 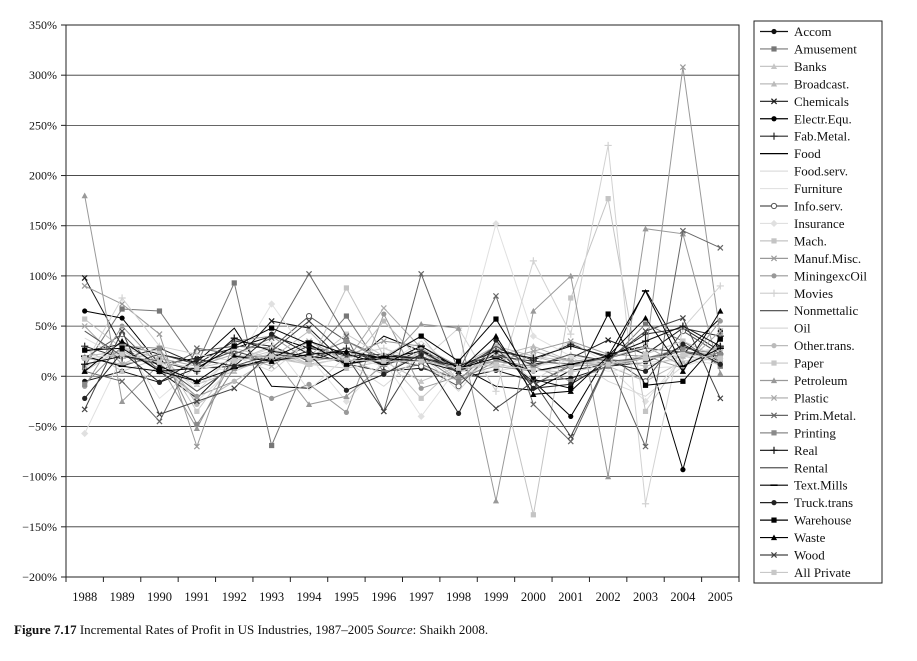 What do you see at coordinates (196, 597) in the screenshot?
I see `x-tick-label: 1991` at bounding box center [196, 597].